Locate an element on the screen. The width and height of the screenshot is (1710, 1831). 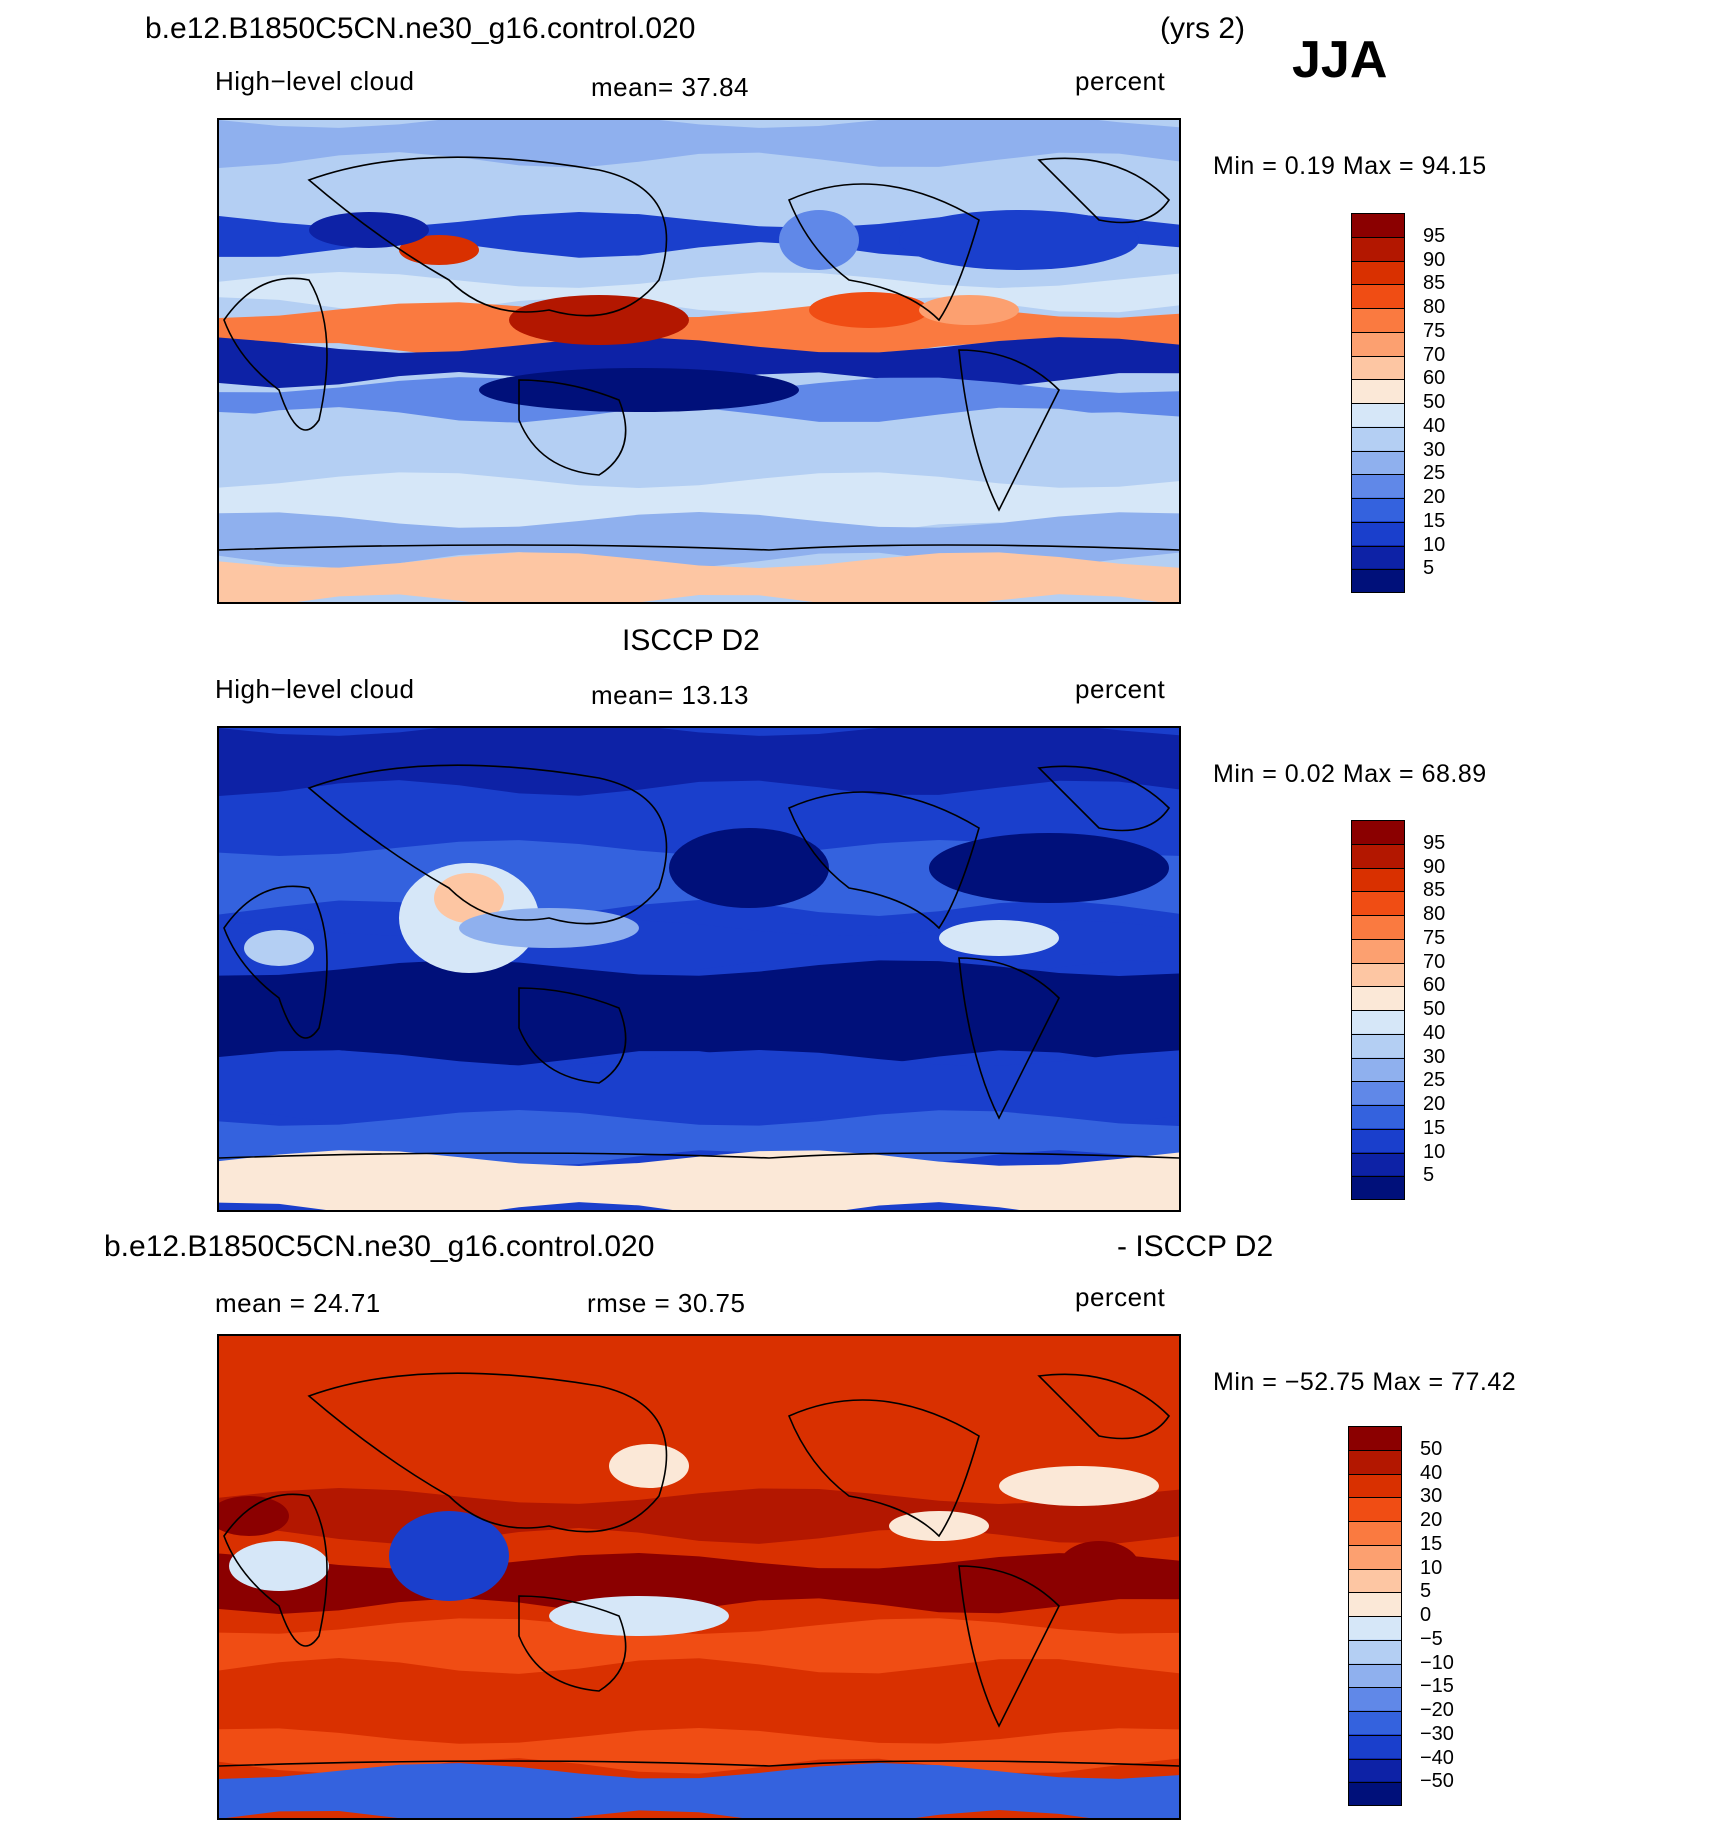
panel3-minmax: Min = −52.75 Max = 77.42 is located at coordinates (1365, 1382).